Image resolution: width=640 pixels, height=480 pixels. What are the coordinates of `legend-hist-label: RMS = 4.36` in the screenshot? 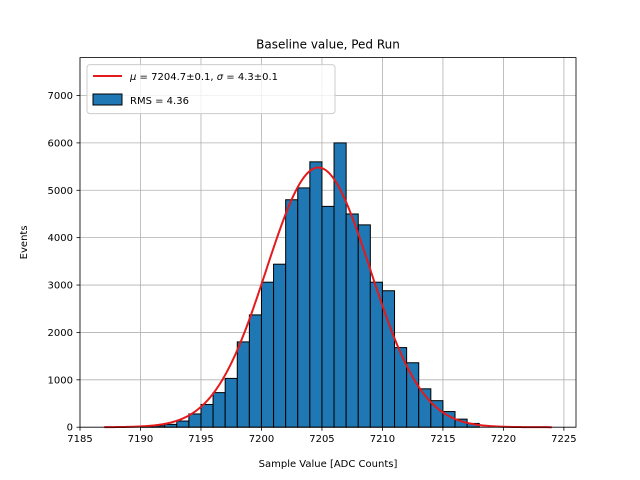 It's located at (159, 101).